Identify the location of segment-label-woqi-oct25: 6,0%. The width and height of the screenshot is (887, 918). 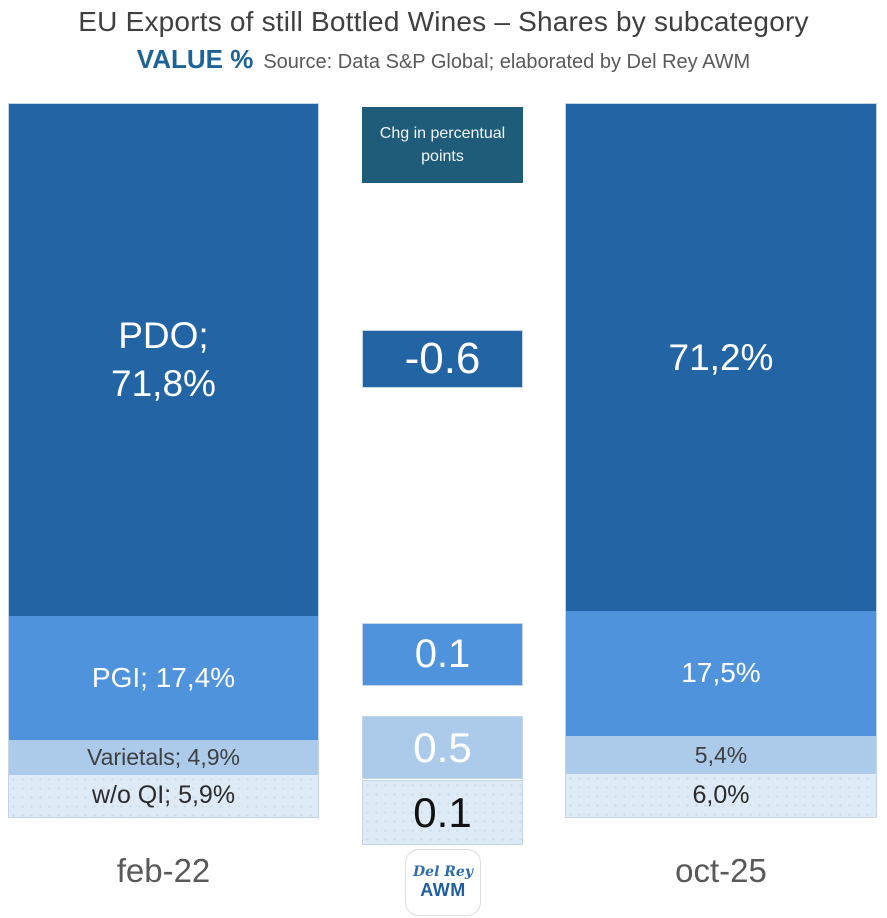
(721, 795).